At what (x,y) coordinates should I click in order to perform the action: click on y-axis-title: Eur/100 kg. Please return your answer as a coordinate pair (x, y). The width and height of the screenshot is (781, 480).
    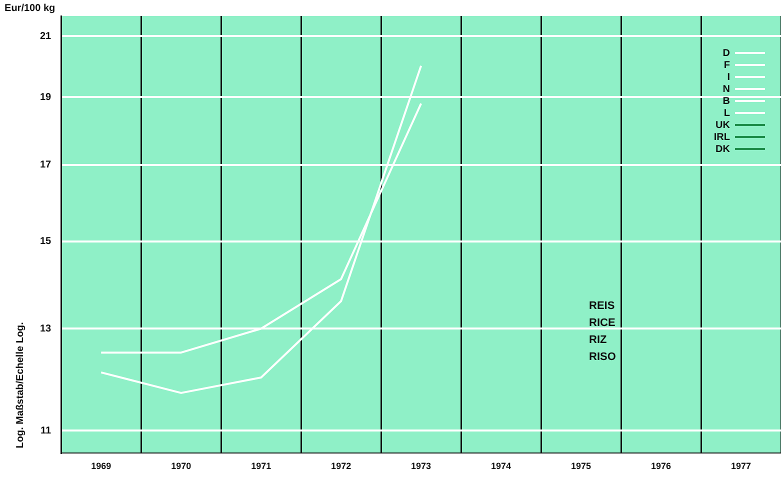
    Looking at the image, I should click on (30, 8).